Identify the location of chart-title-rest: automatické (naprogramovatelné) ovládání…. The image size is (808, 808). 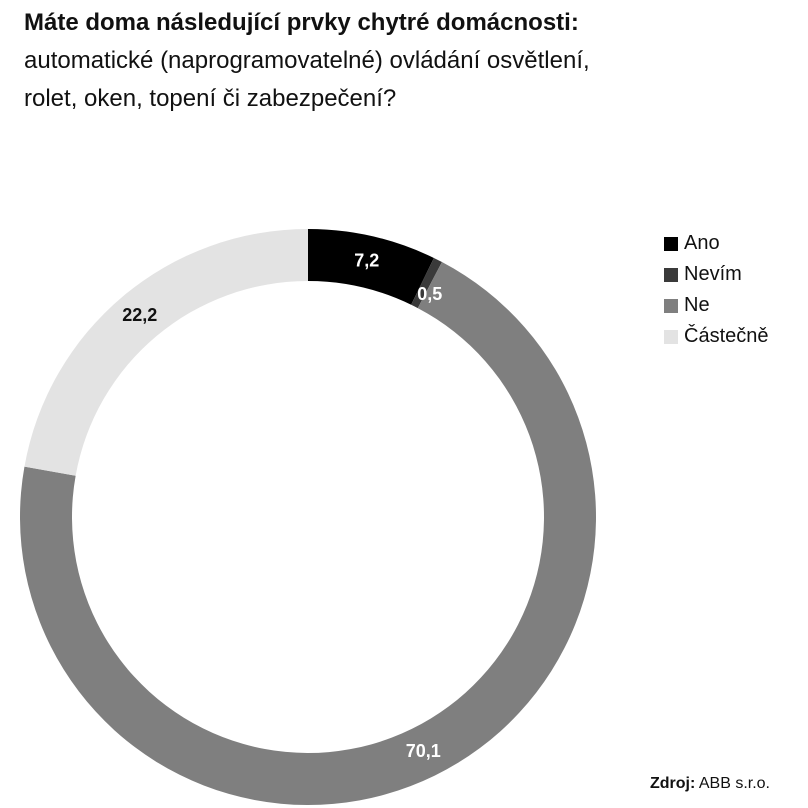
(307, 79).